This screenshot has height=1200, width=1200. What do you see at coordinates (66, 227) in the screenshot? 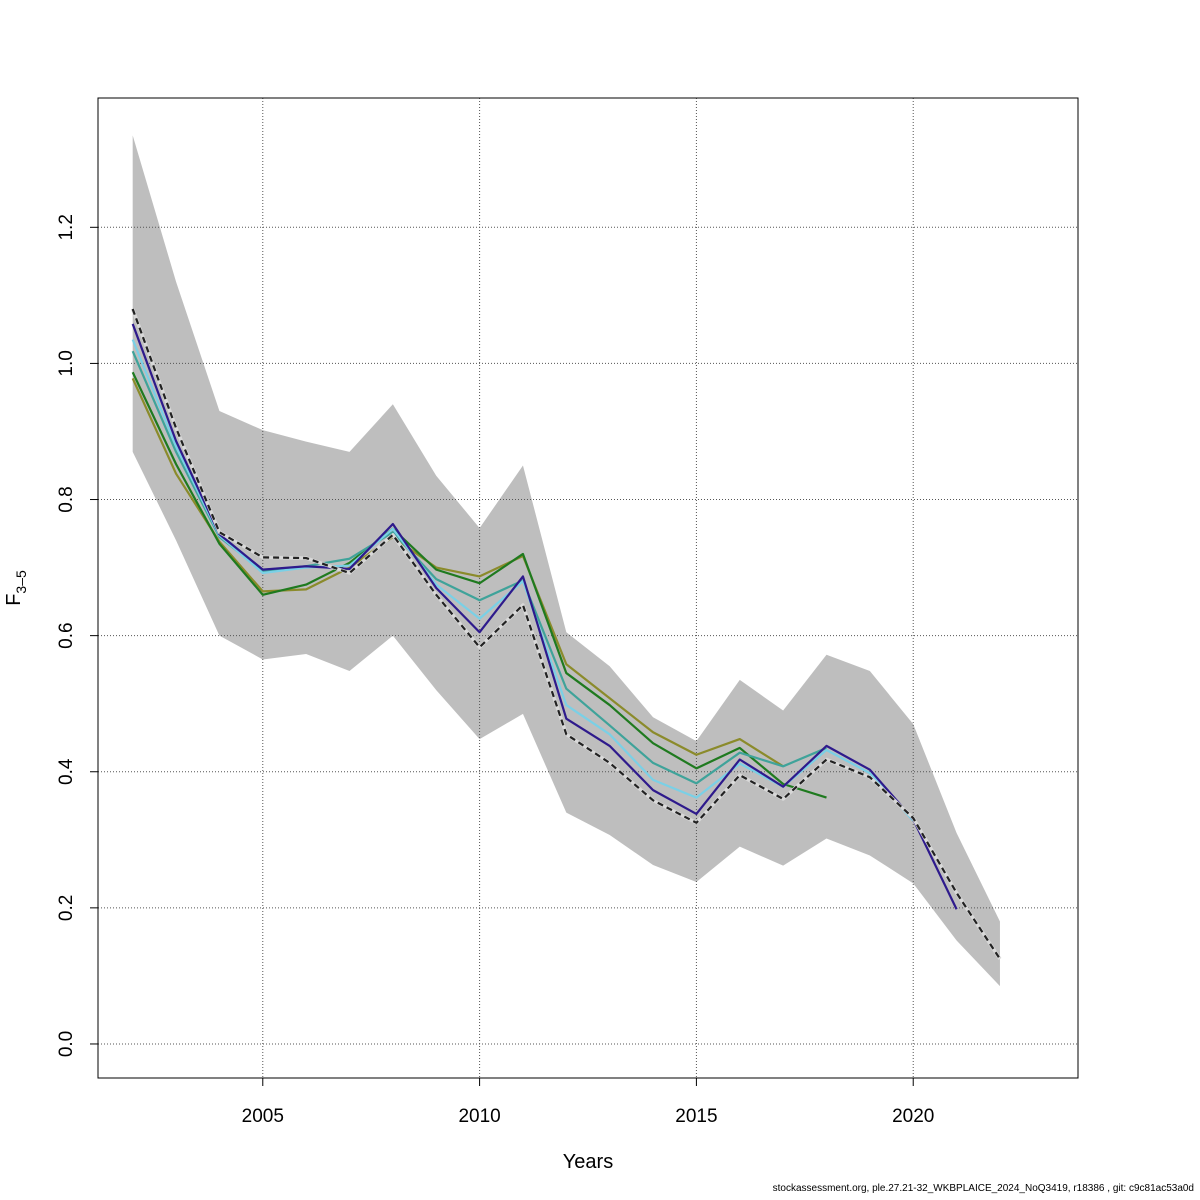
I see `y-tick-label: 1.2` at bounding box center [66, 227].